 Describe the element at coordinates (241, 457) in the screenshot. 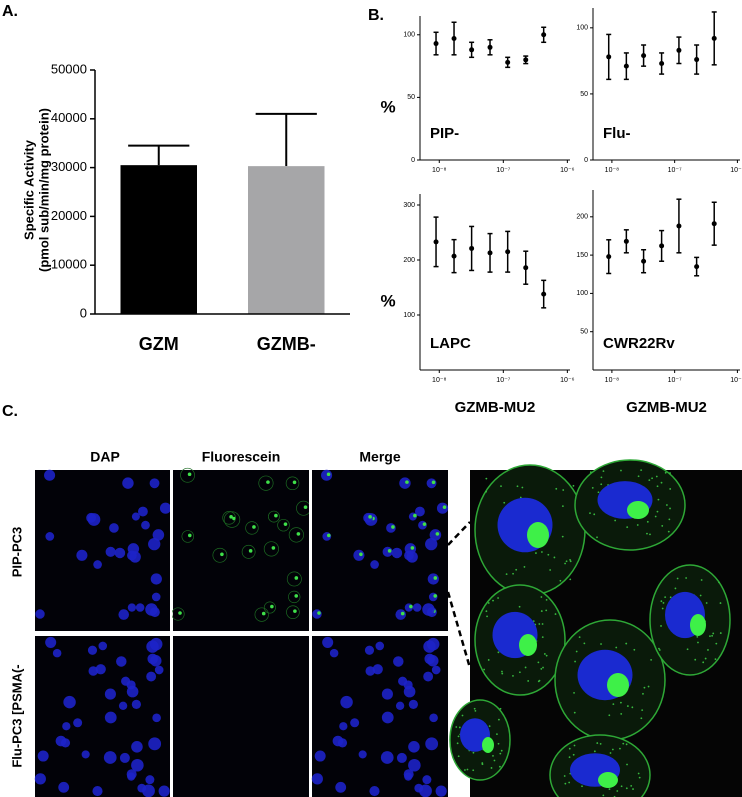

I see `column-header: Fluorescein` at that location.